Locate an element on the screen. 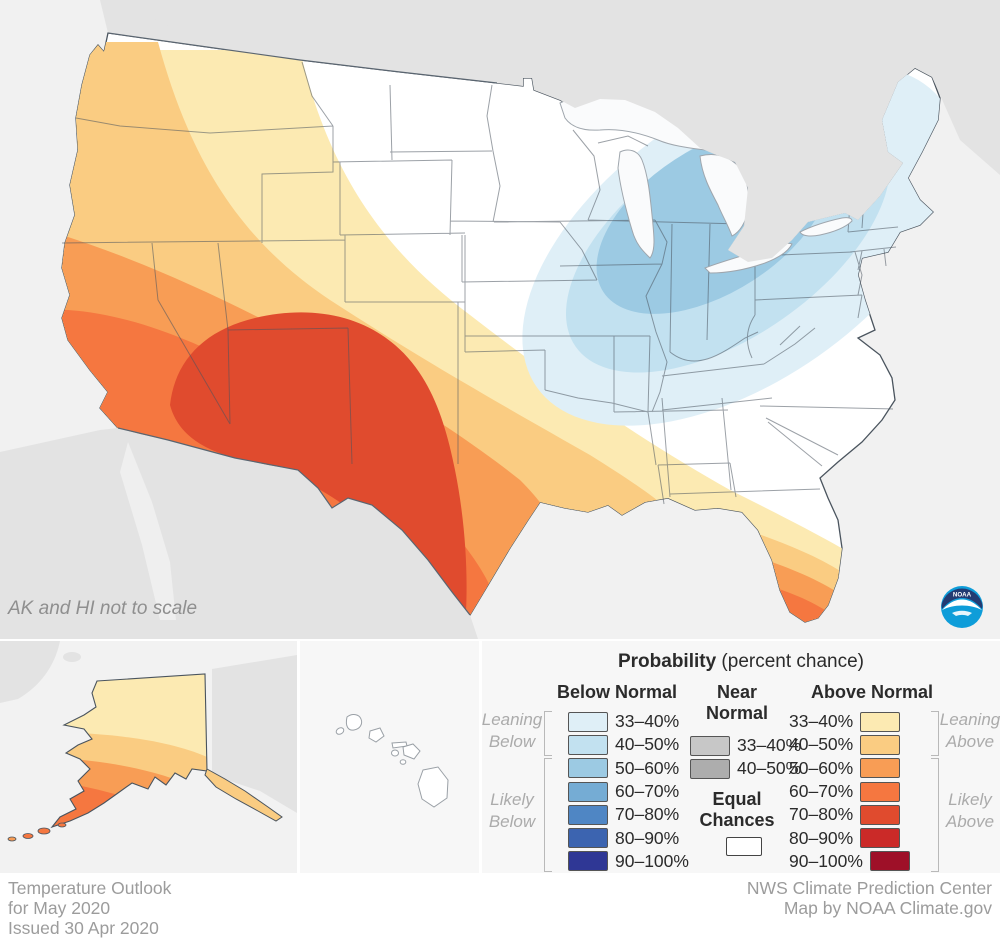 The height and width of the screenshot is (938, 1000). hawaii-inset-svg is located at coordinates (389, 757).